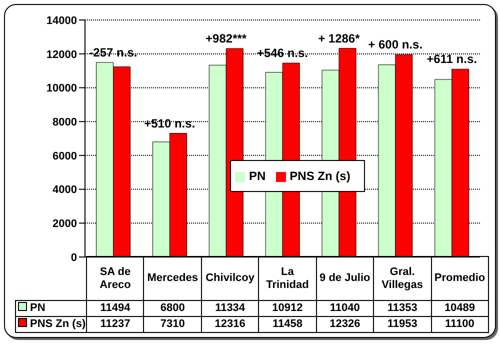 This screenshot has width=500, height=344. Describe the element at coordinates (287, 324) in the screenshot. I see `data-label: 11458` at that location.